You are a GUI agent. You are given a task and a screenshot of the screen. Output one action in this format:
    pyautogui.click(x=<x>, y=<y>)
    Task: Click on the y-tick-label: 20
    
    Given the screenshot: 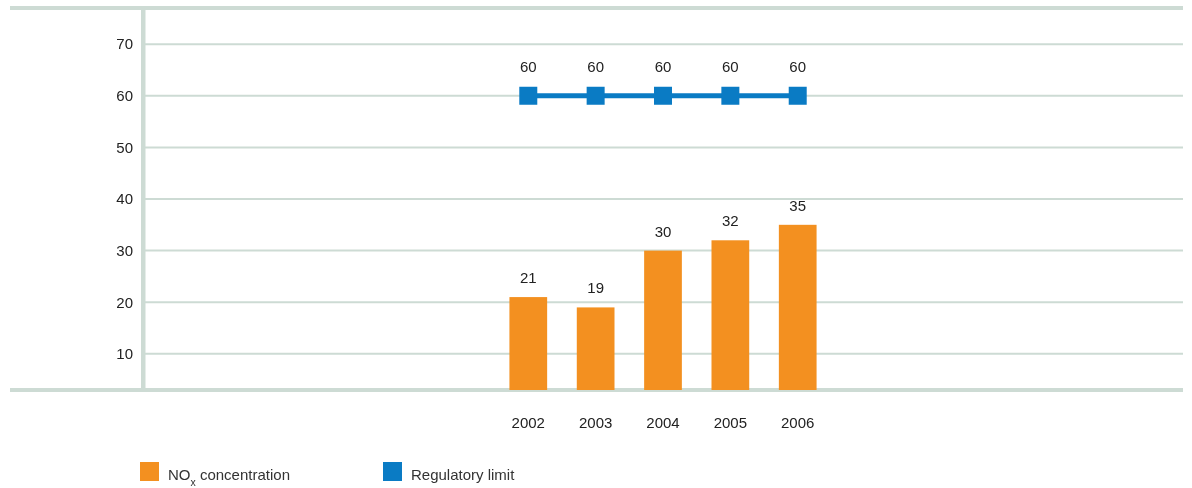 What is the action you would take?
    pyautogui.click(x=124, y=302)
    